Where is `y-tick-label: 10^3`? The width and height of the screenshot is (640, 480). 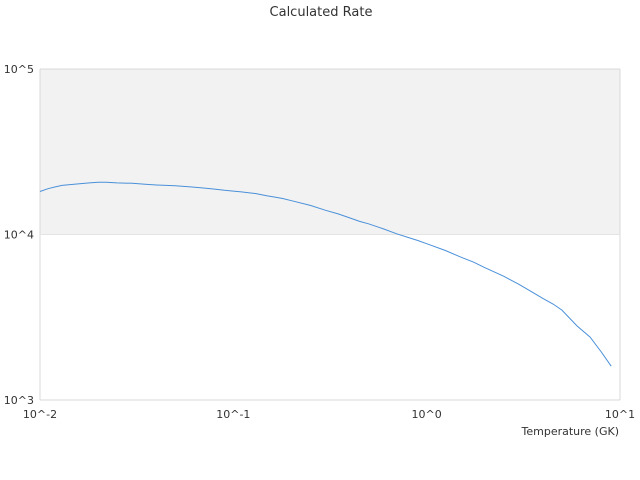 y-tick-label: 10^3 is located at coordinates (19, 400).